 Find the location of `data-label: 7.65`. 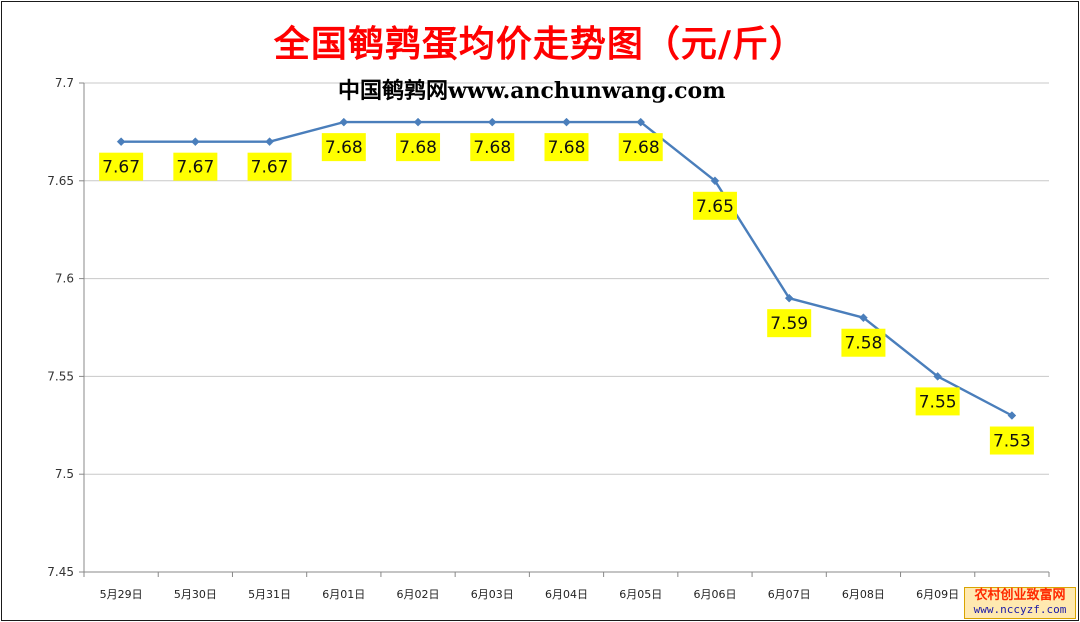

data-label: 7.65 is located at coordinates (715, 207).